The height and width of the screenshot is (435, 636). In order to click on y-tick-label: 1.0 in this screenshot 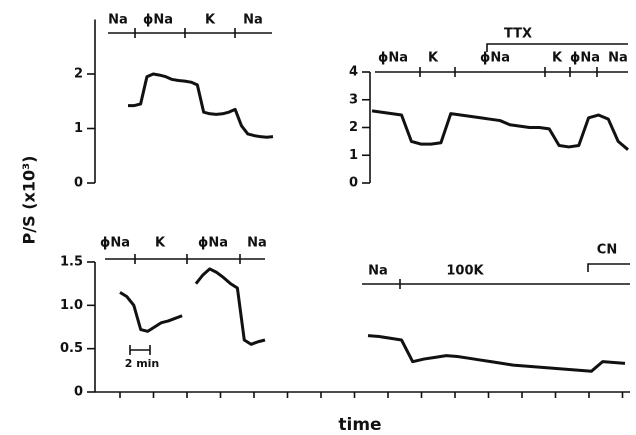, I will do `click(71, 305)`.